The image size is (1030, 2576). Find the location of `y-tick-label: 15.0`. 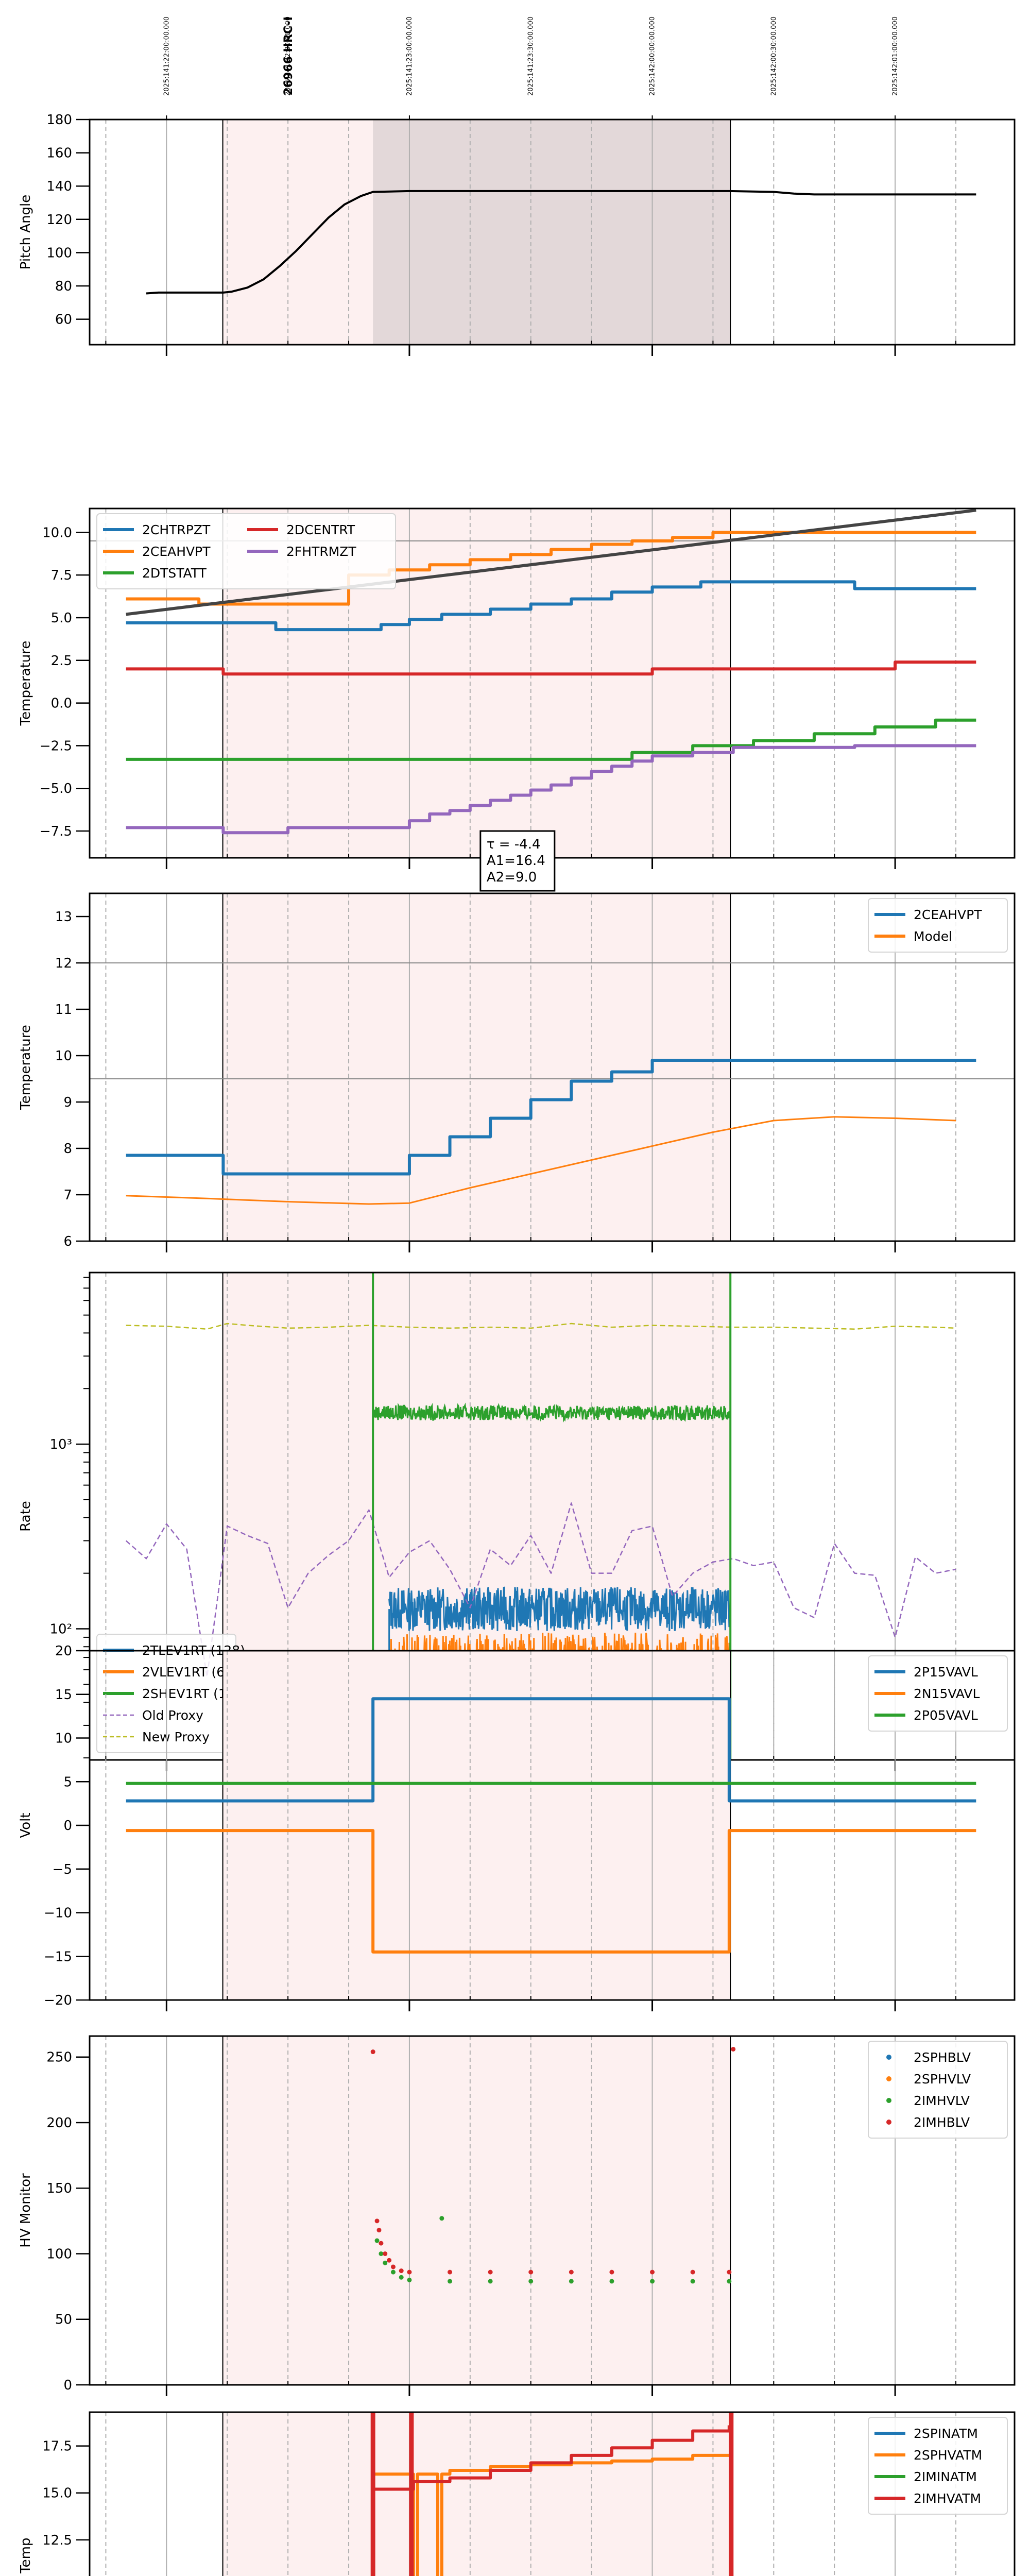

y-tick-label: 15.0 is located at coordinates (57, 2493).